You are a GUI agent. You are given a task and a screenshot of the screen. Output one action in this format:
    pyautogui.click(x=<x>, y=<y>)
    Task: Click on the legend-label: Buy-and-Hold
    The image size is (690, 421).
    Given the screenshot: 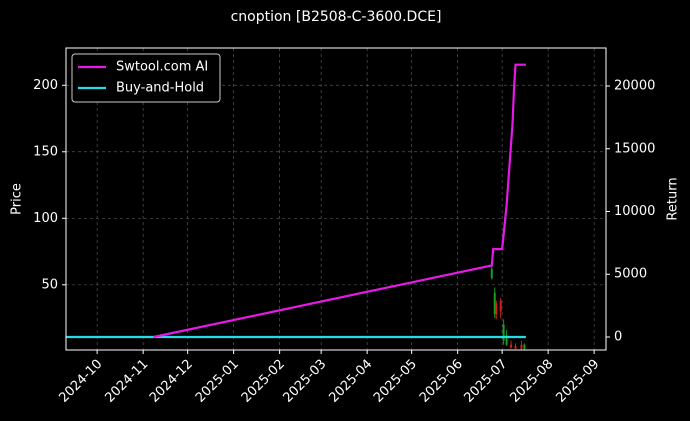 What is the action you would take?
    pyautogui.click(x=160, y=88)
    